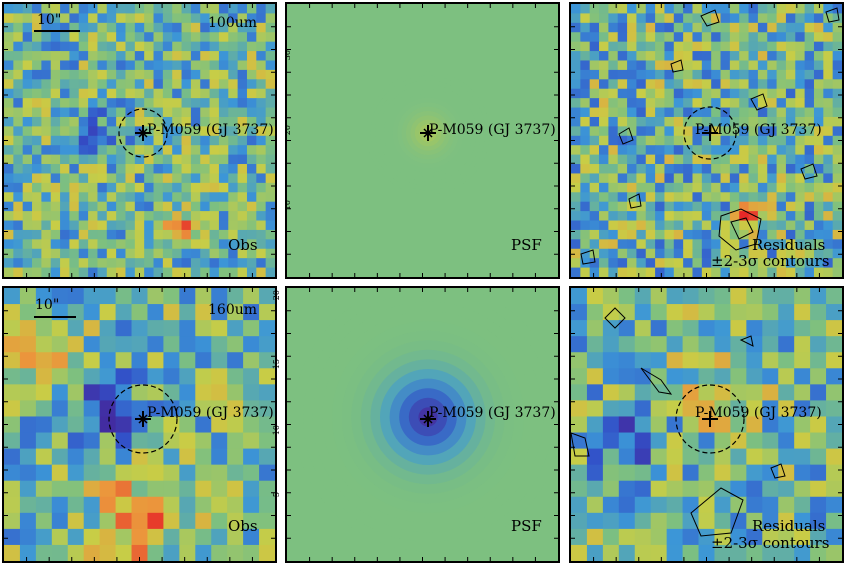 The image size is (850, 566). Describe the element at coordinates (233, 23) in the screenshot. I see `band-label: 100um` at that location.